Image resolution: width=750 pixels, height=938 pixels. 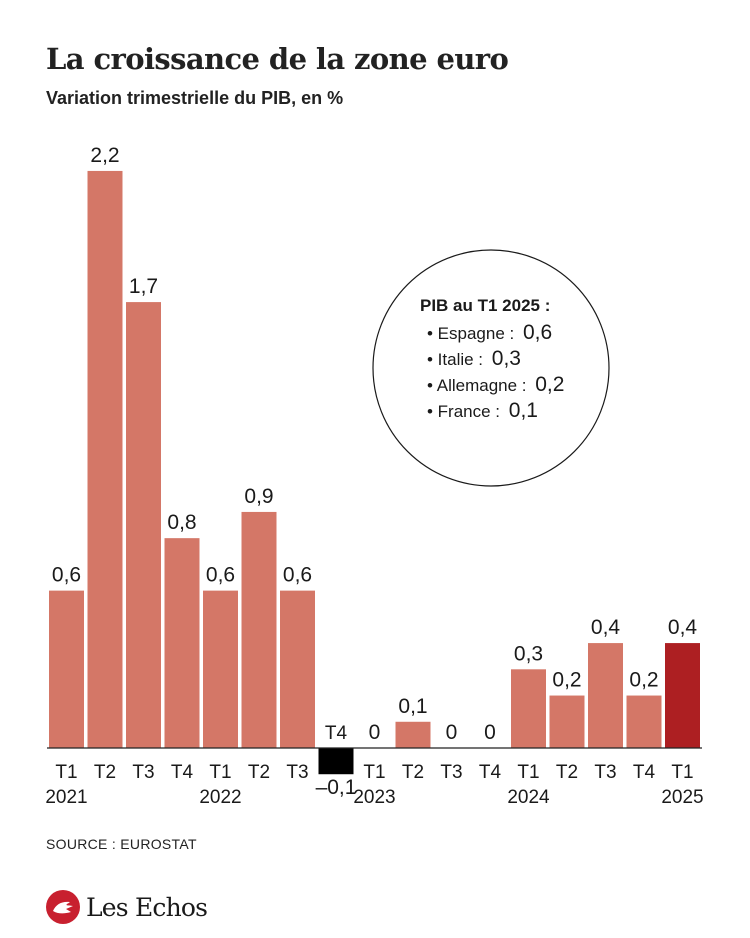 I want to click on brand-logo: Les Echos, so click(x=127, y=907).